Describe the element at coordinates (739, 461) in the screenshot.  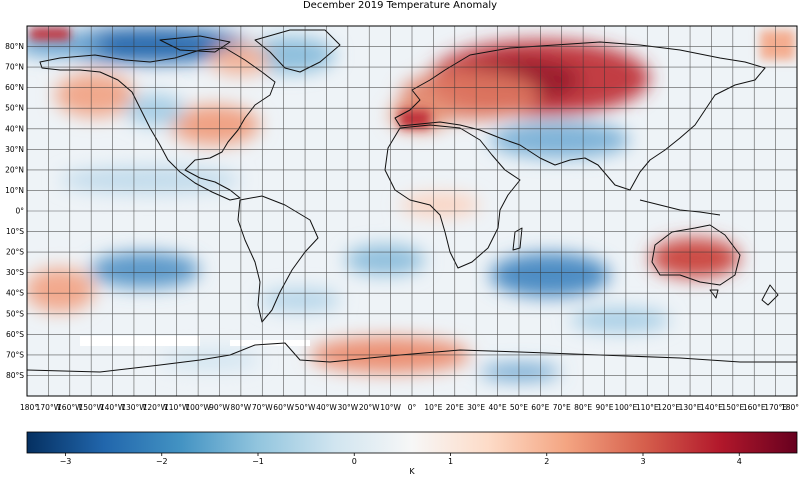
I see `colorbar-tick-label: 4` at that location.